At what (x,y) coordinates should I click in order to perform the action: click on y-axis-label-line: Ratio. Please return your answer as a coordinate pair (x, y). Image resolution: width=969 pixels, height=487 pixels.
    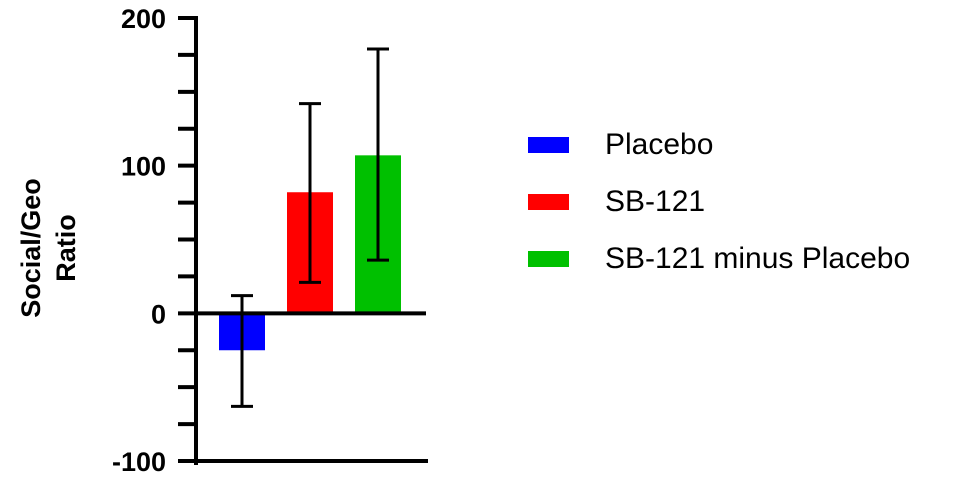
    Looking at the image, I should click on (66, 248).